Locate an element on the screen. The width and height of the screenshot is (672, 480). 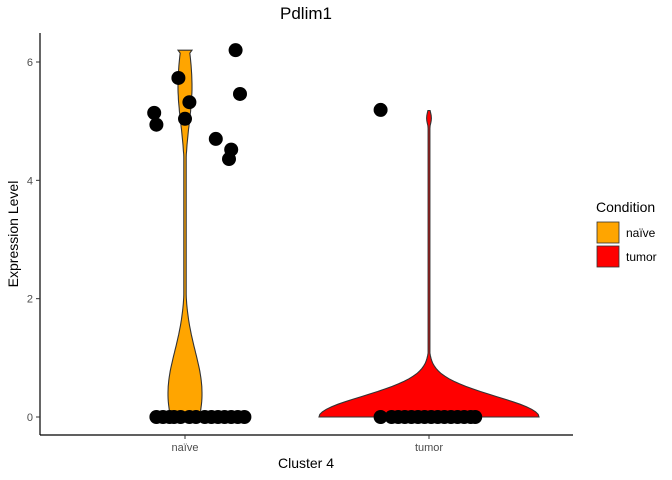
y-tick-label: 2 is located at coordinates (30, 300).